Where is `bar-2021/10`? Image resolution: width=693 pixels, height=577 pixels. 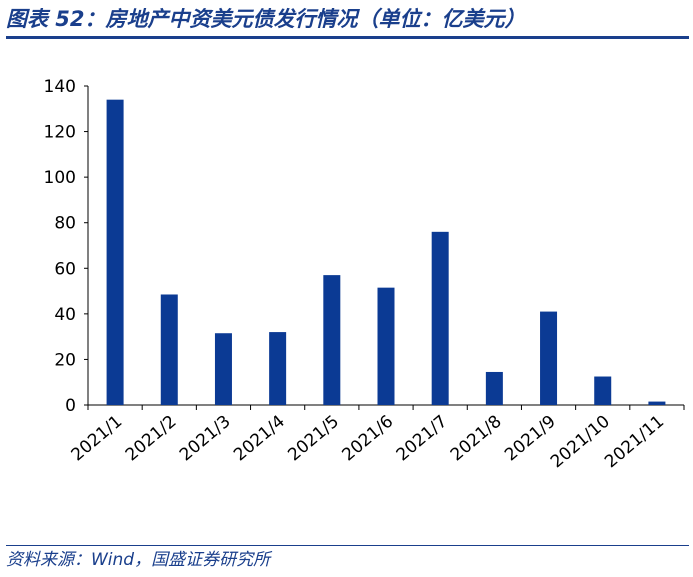
bar-2021/10 is located at coordinates (603, 390).